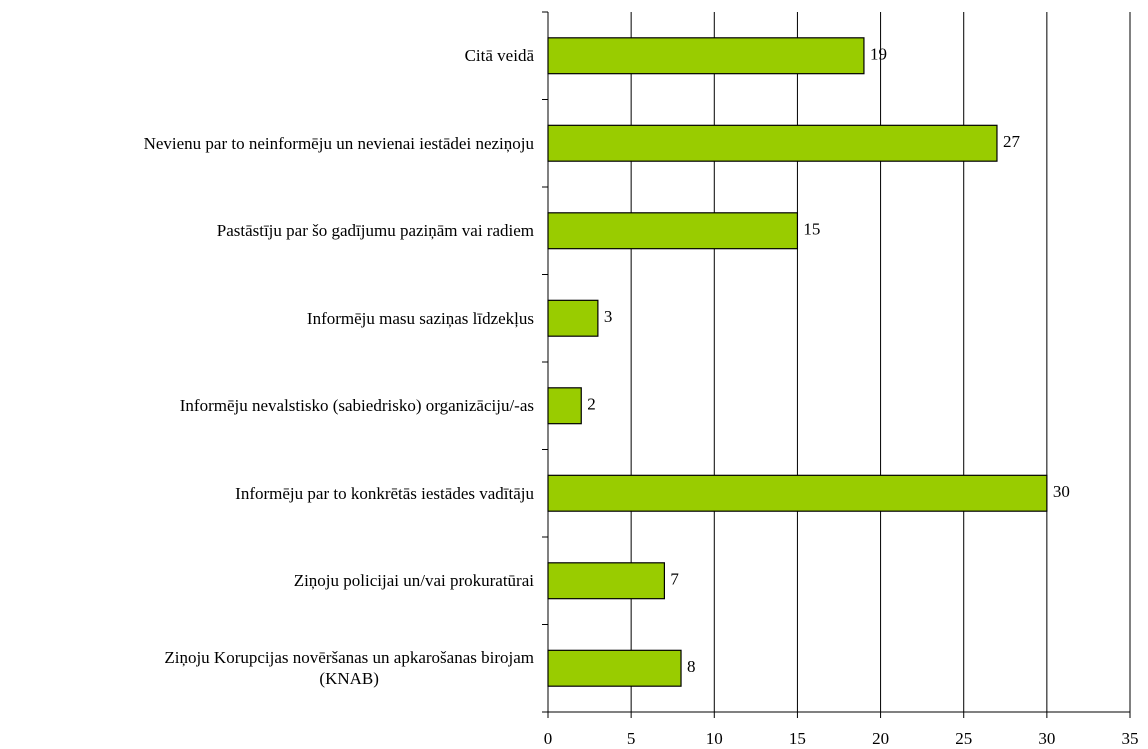 This screenshot has width=1148, height=749. I want to click on value-label: 3, so click(608, 316).